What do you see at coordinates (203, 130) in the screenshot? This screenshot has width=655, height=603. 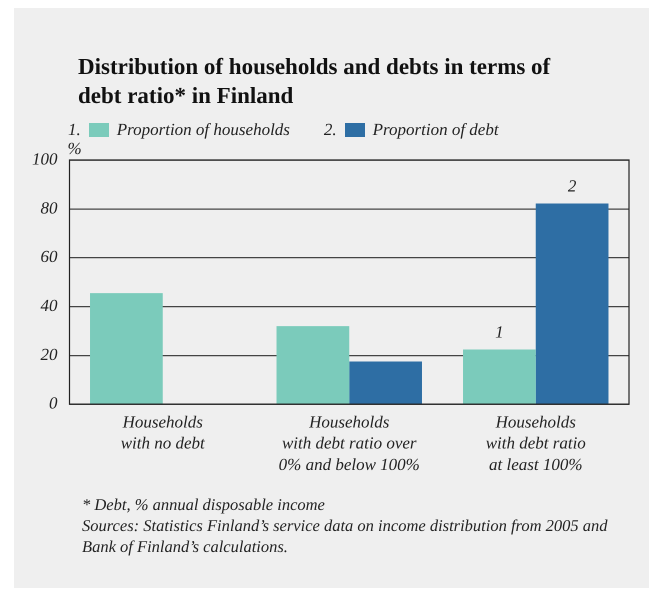 I see `legend-label: Proportion of households` at bounding box center [203, 130].